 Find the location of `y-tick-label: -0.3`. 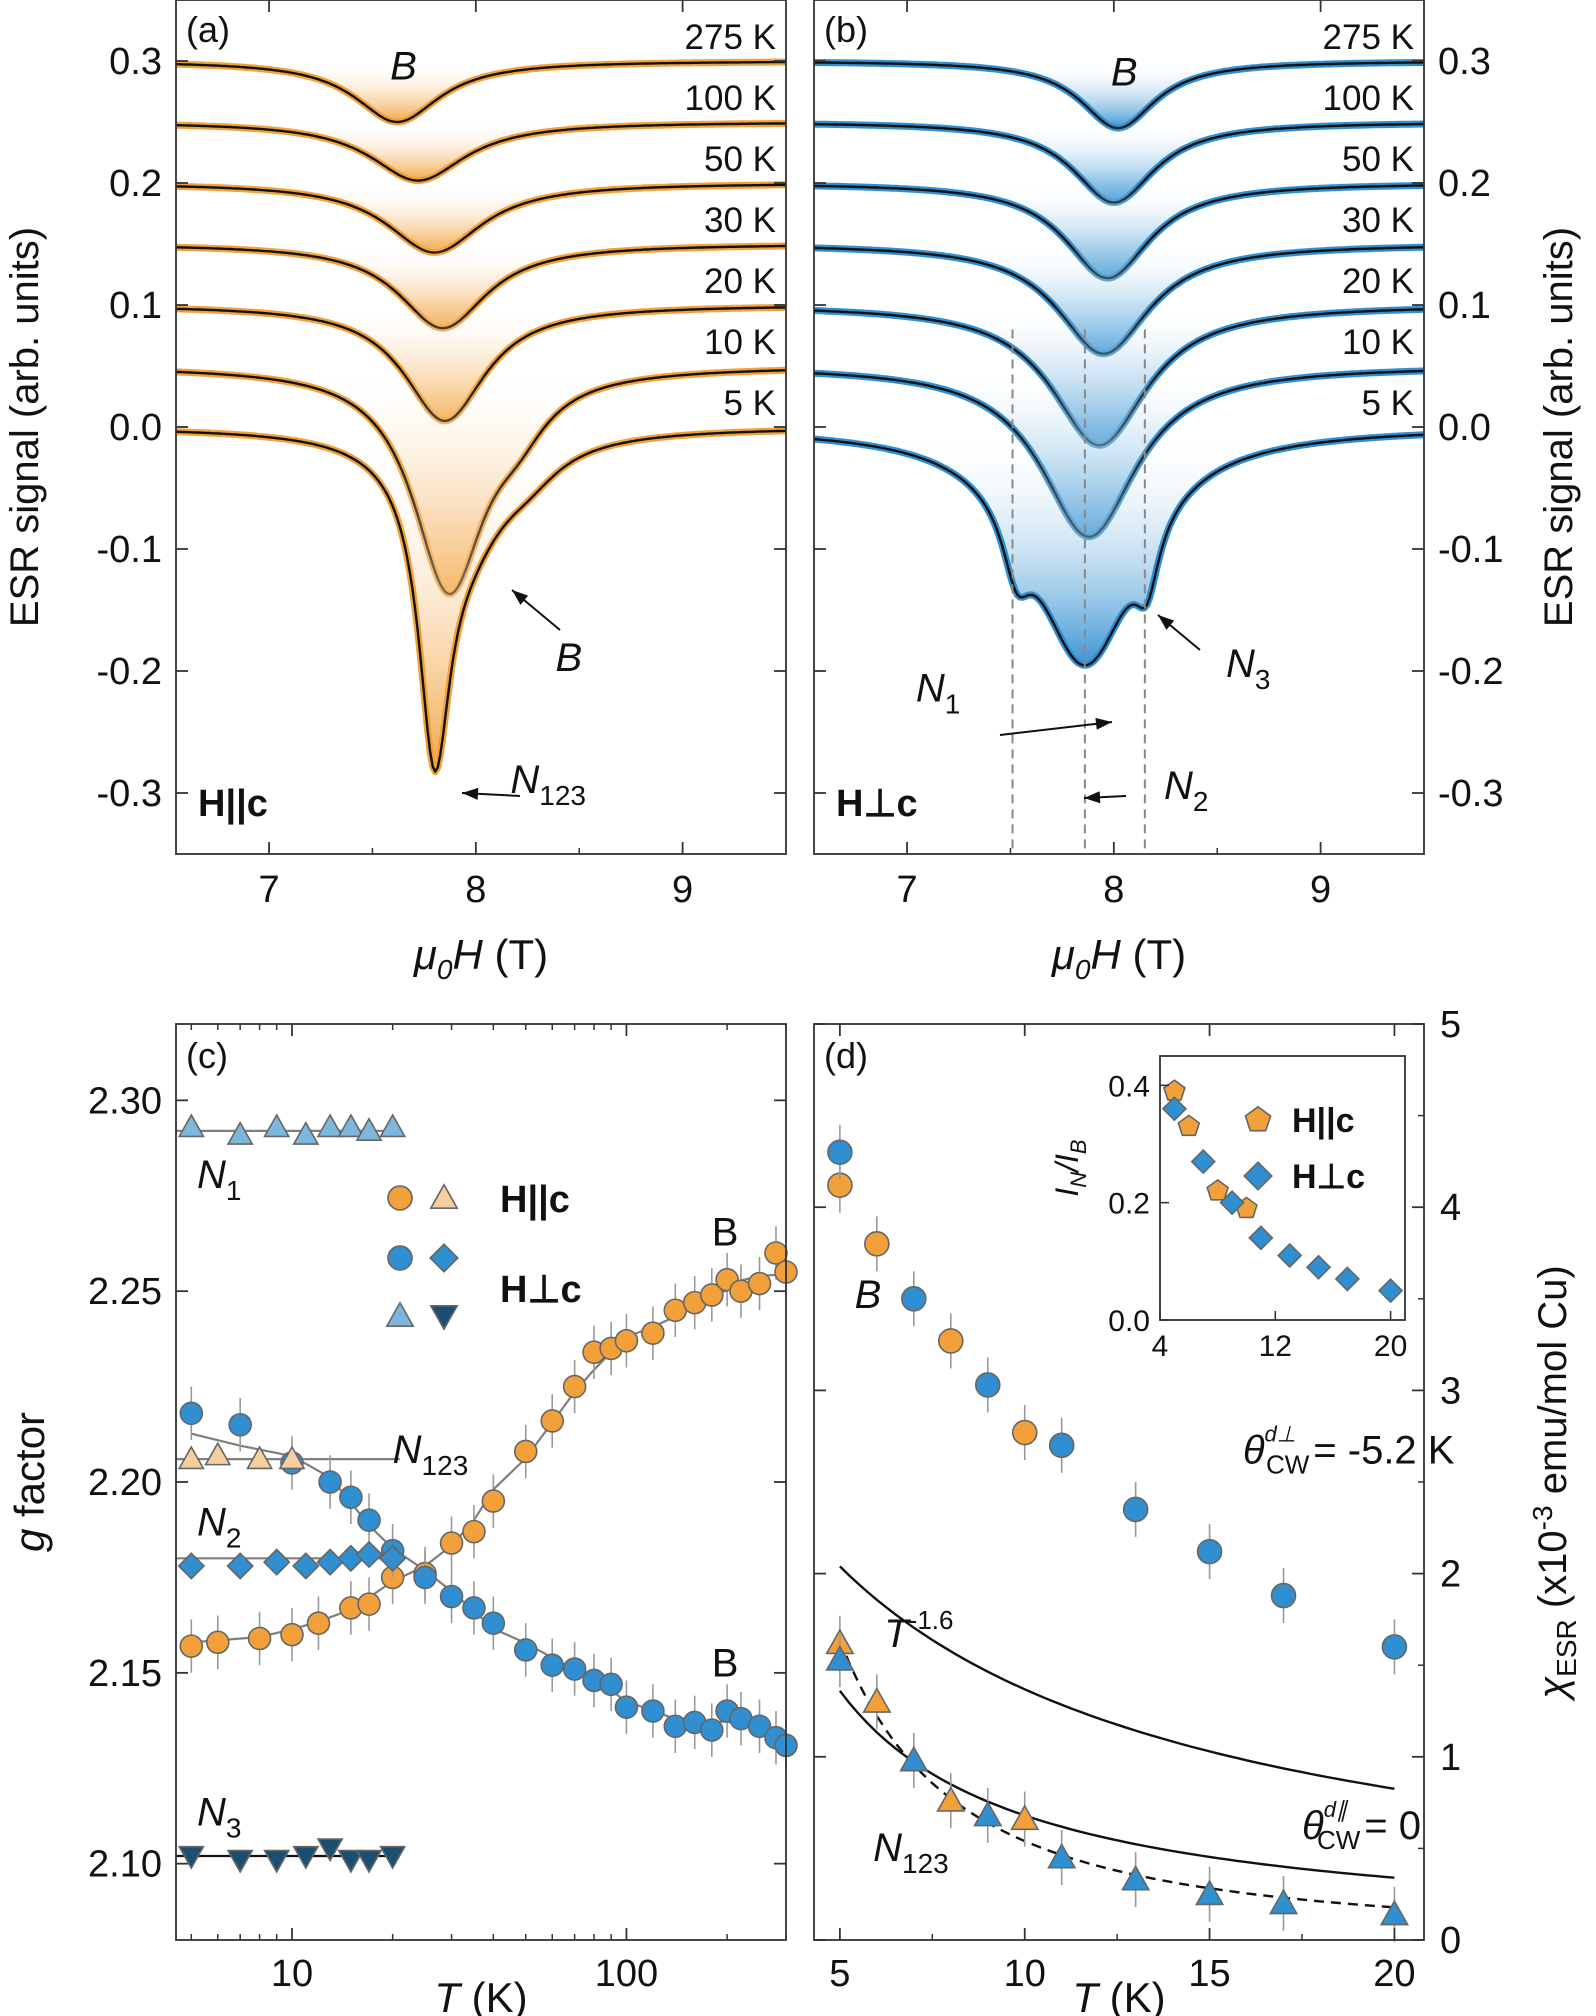

y-tick-label: -0.3 is located at coordinates (129, 794).